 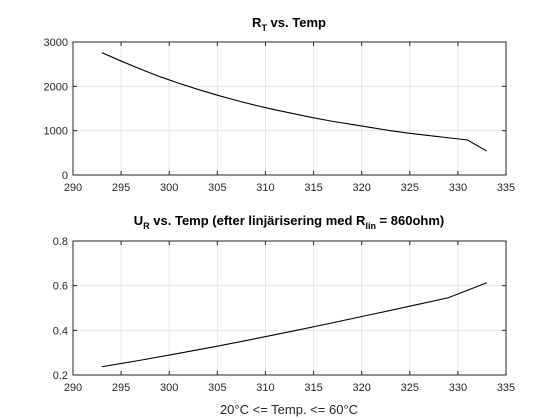 What do you see at coordinates (56, 132) in the screenshot?
I see `y-tick-label: 1000` at bounding box center [56, 132].